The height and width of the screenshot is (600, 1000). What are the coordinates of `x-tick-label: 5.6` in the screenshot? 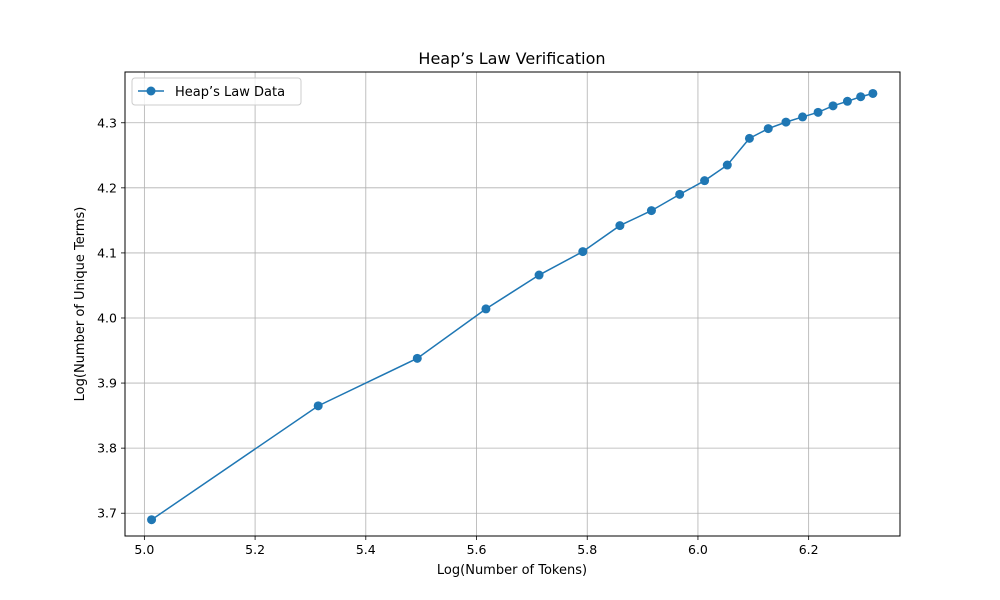 It's located at (477, 549).